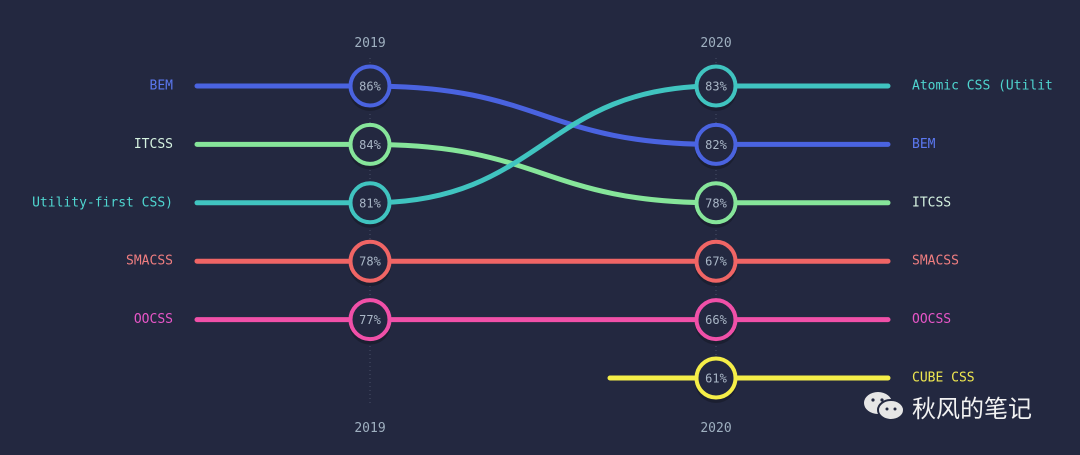 The height and width of the screenshot is (455, 1080). What do you see at coordinates (153, 319) in the screenshot?
I see `series-label-2019: OOCSS` at bounding box center [153, 319].